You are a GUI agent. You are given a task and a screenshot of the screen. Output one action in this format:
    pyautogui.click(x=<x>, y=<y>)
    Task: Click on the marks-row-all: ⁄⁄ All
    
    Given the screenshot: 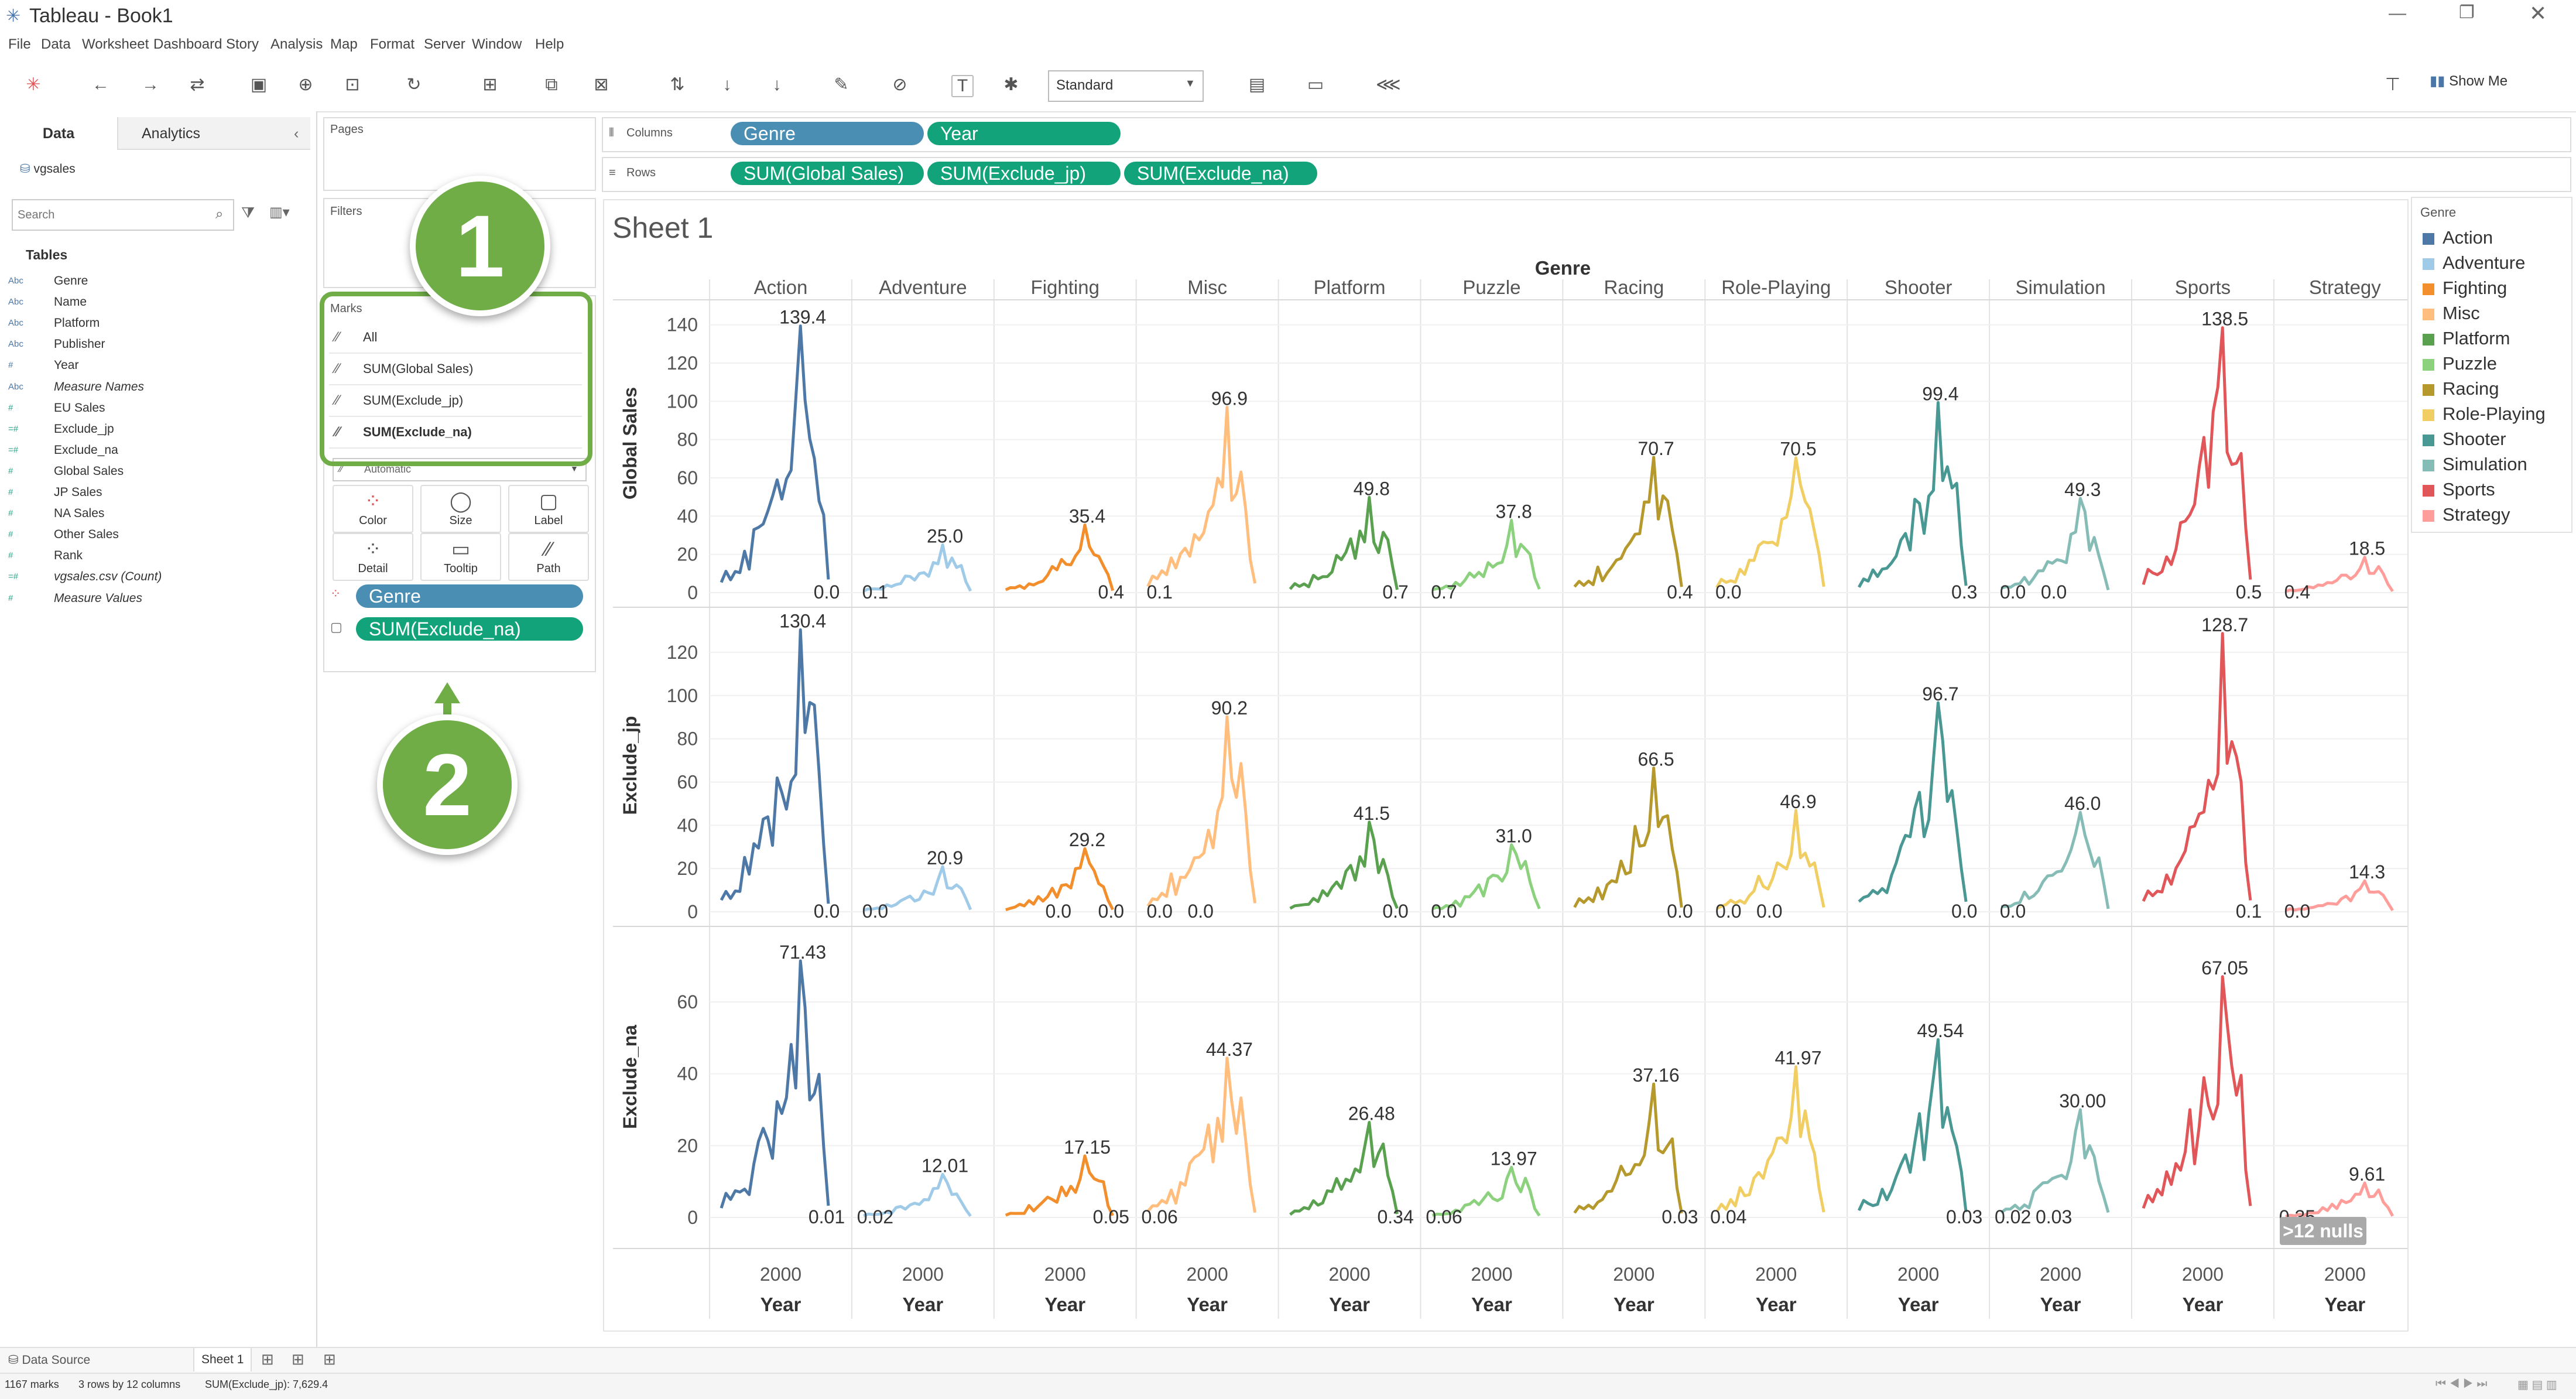 What is the action you would take?
    pyautogui.click(x=455, y=338)
    